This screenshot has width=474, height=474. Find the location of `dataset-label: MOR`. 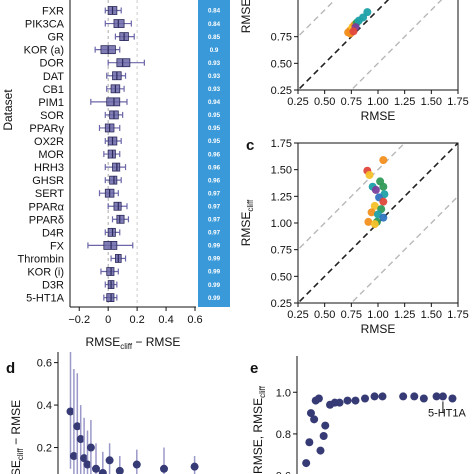

dataset-label: MOR is located at coordinates (51, 155).